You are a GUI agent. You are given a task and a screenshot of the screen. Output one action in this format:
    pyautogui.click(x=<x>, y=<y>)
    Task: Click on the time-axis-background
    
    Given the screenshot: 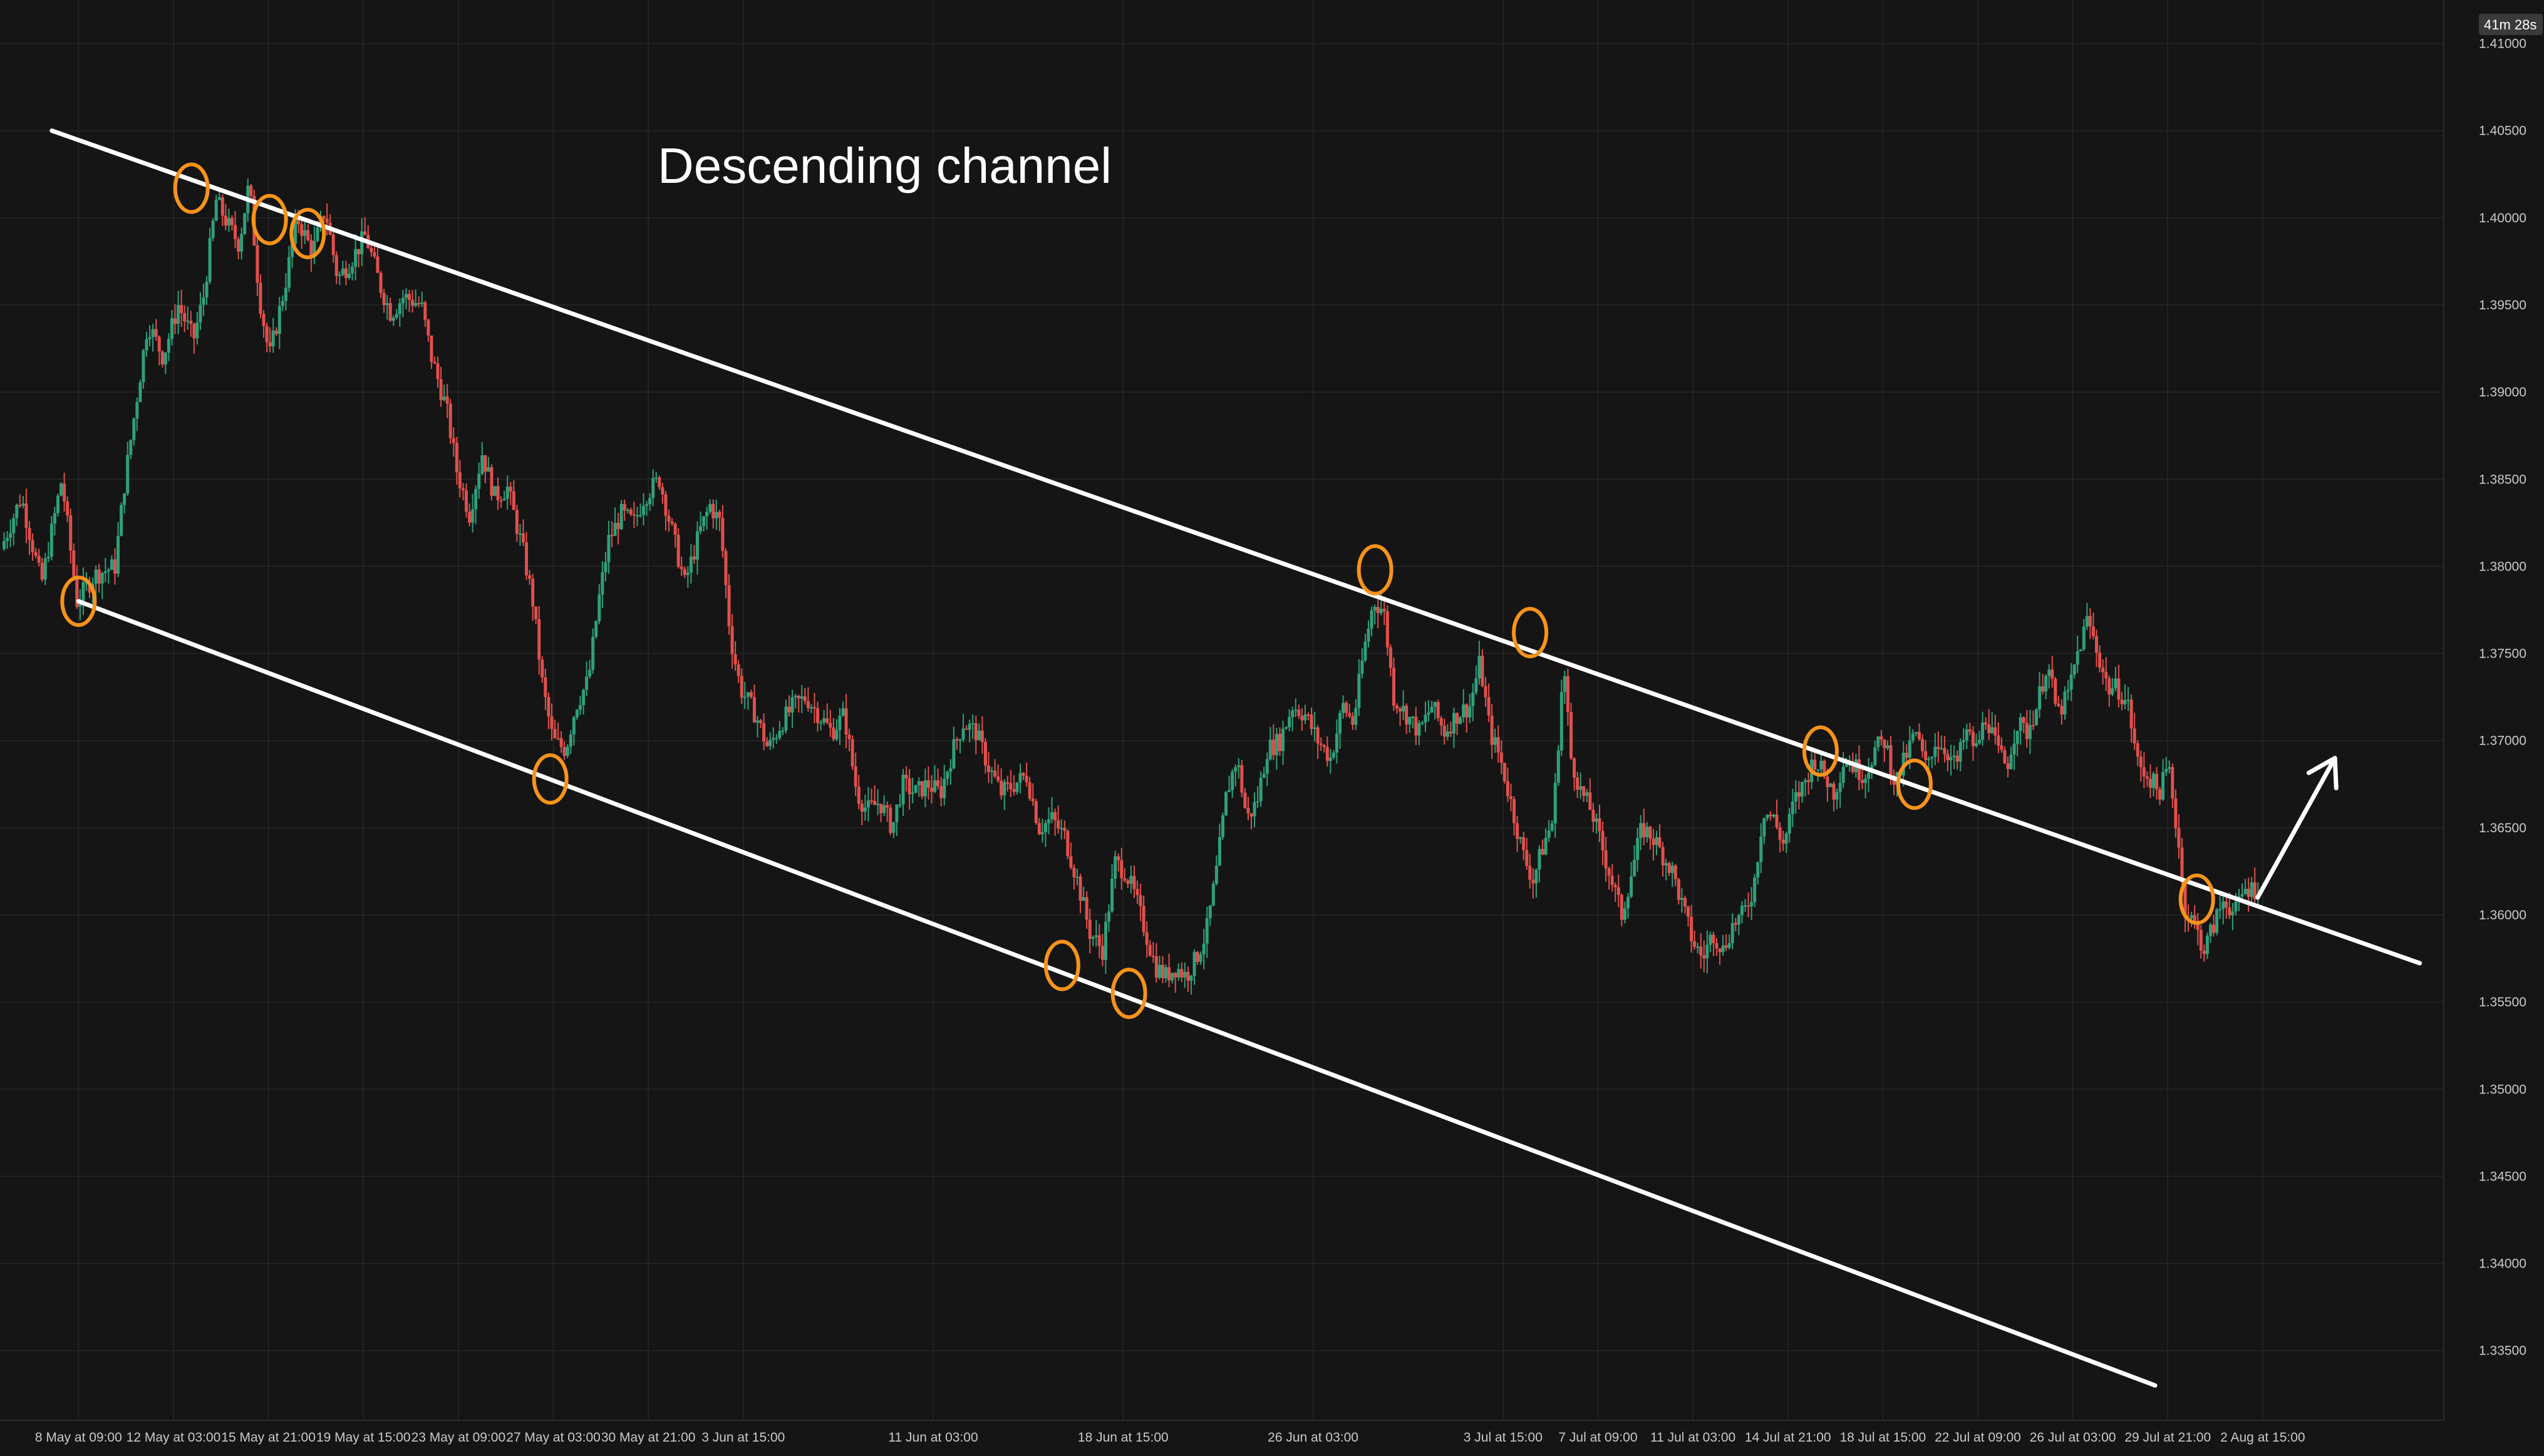 What is the action you would take?
    pyautogui.click(x=1272, y=1436)
    